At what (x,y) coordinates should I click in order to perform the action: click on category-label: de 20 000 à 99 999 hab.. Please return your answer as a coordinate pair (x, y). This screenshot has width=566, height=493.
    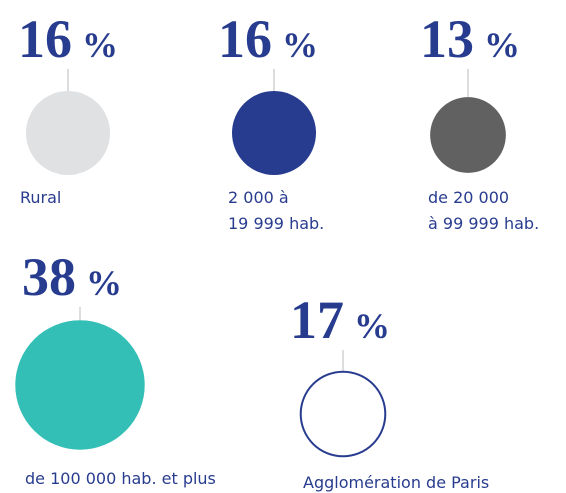
    Looking at the image, I should click on (484, 210).